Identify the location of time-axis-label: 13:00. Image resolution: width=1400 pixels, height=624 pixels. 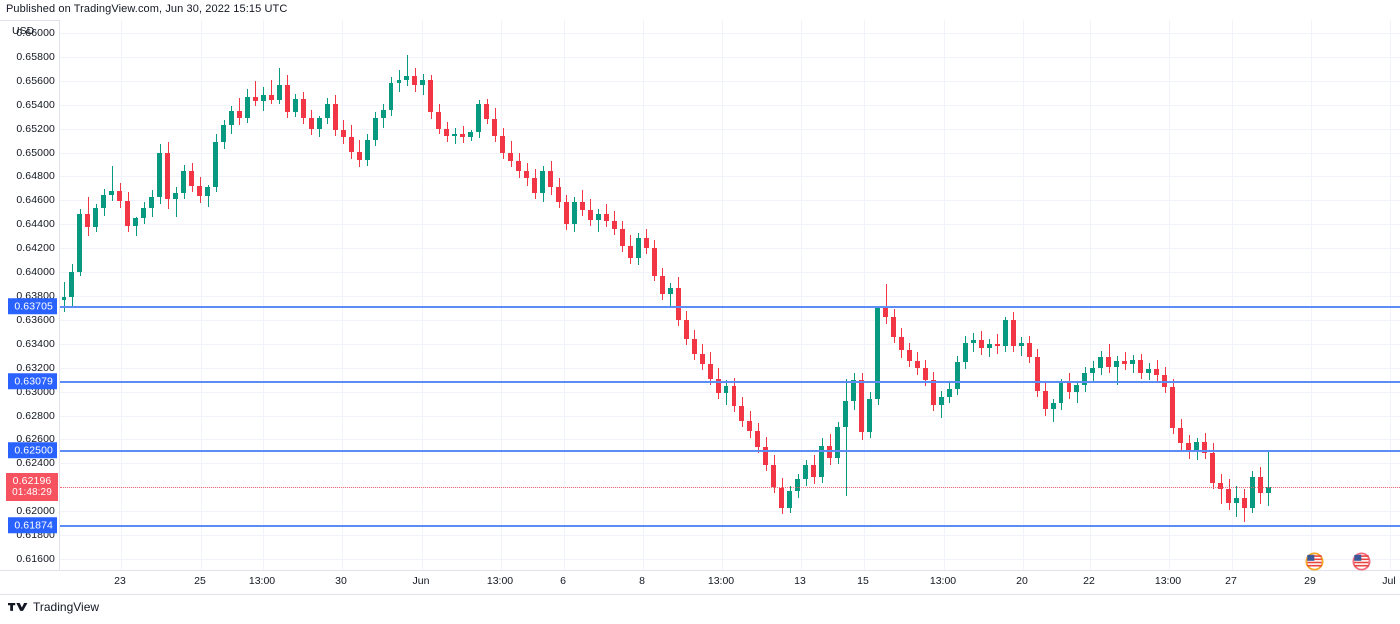
(721, 581).